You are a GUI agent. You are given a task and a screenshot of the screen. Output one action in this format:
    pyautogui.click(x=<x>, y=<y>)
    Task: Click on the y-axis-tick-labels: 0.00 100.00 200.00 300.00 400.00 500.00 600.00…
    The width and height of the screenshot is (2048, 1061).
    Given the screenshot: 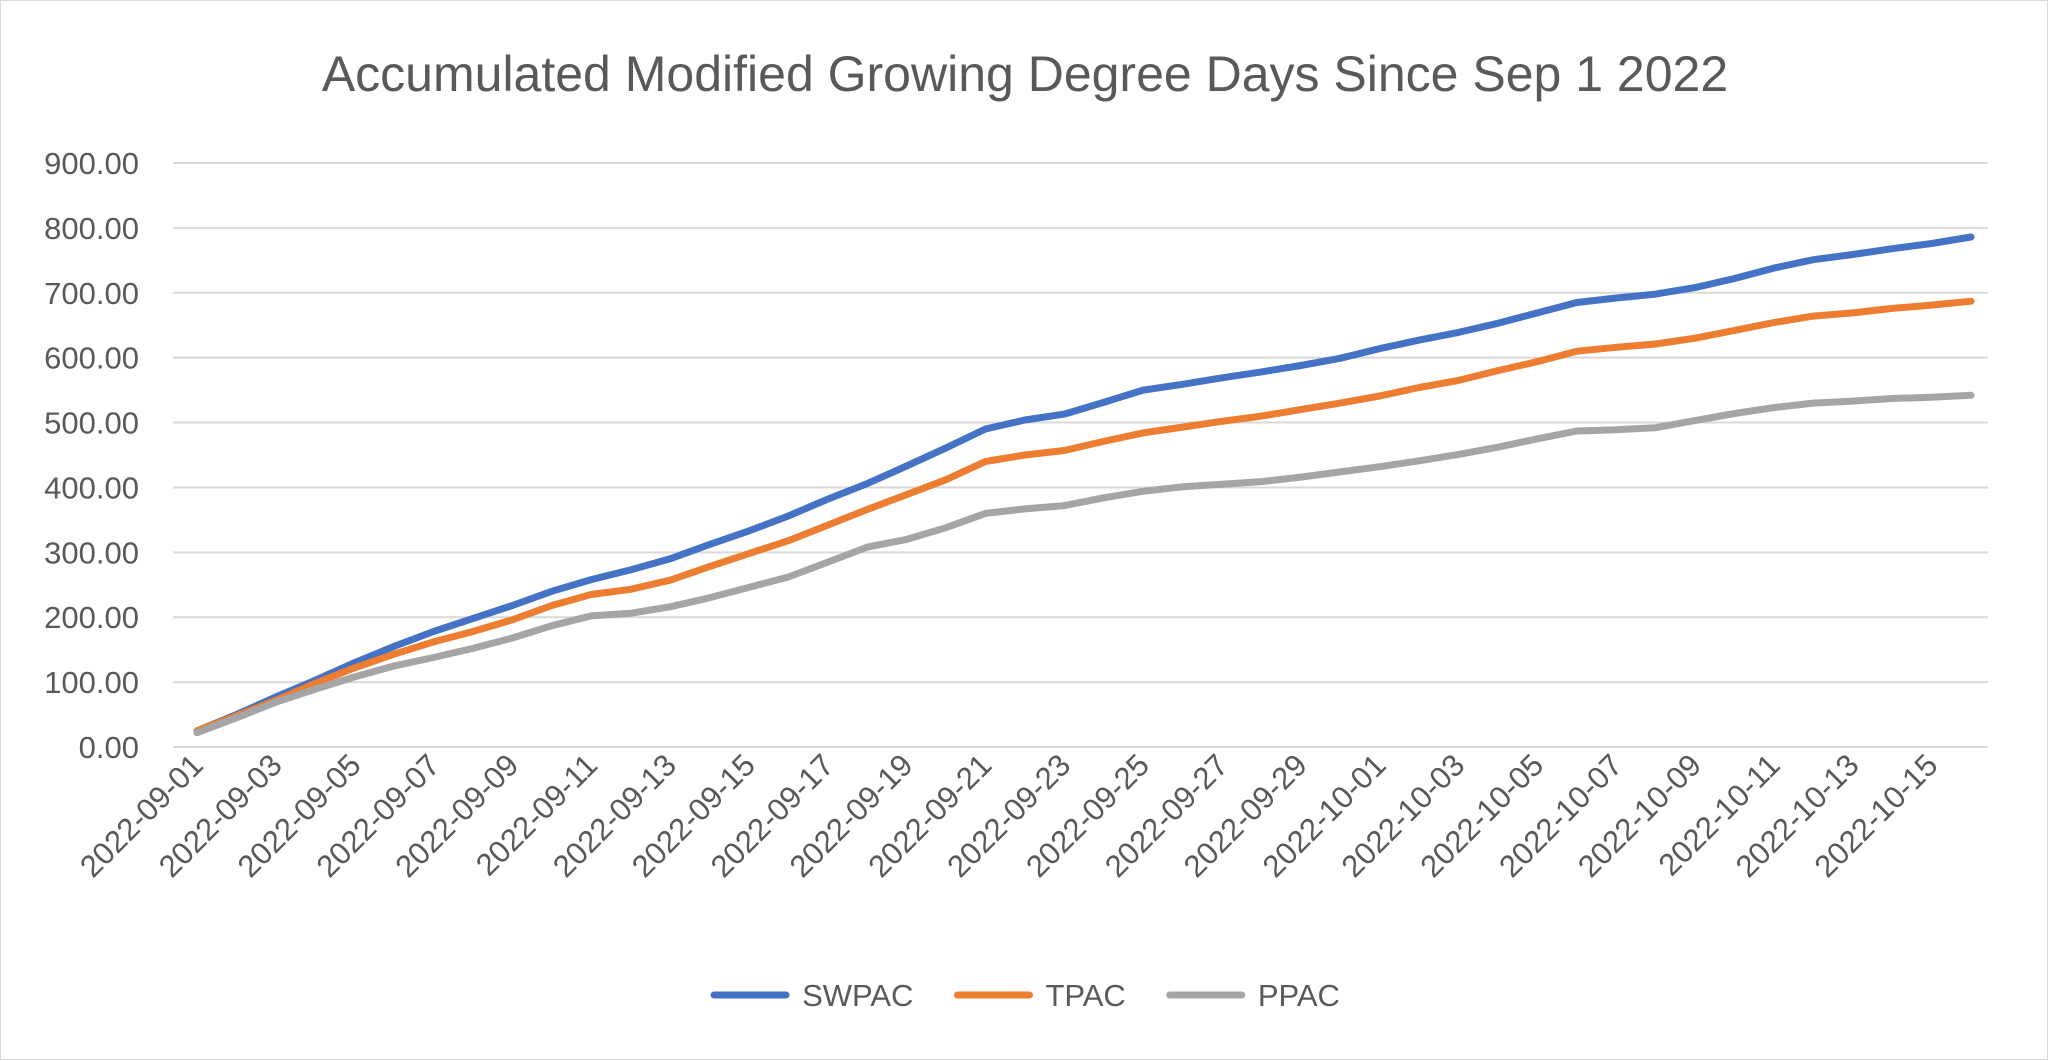 What is the action you would take?
    pyautogui.click(x=91, y=455)
    